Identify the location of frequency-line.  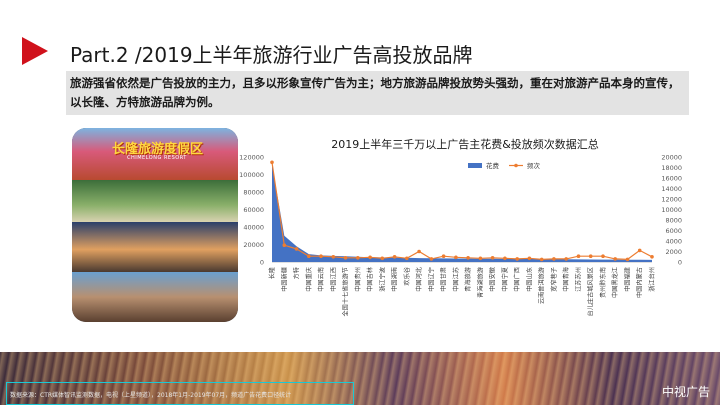
(462, 211).